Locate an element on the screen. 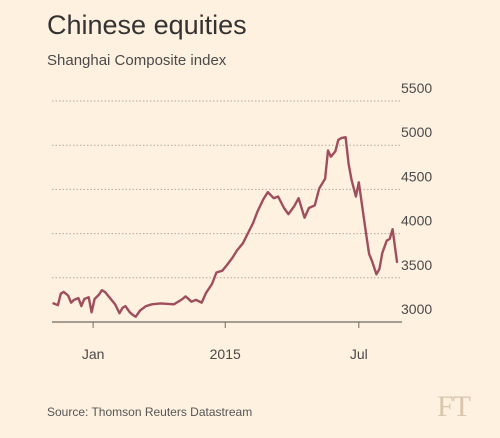  x-tick-label: Jul is located at coordinates (359, 354).